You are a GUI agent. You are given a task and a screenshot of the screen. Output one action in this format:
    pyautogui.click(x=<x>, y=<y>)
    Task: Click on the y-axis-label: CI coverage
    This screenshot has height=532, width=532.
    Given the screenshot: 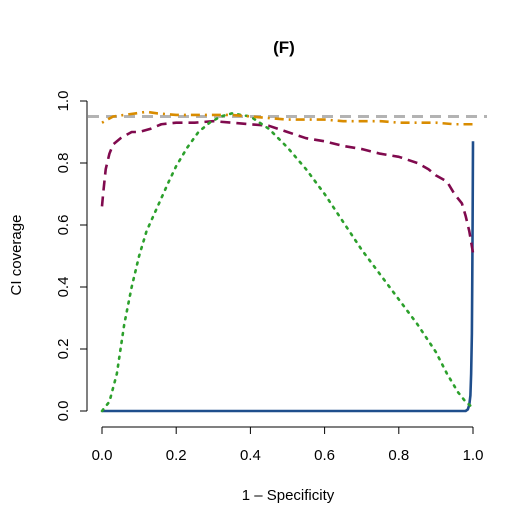 What is the action you would take?
    pyautogui.click(x=16, y=255)
    